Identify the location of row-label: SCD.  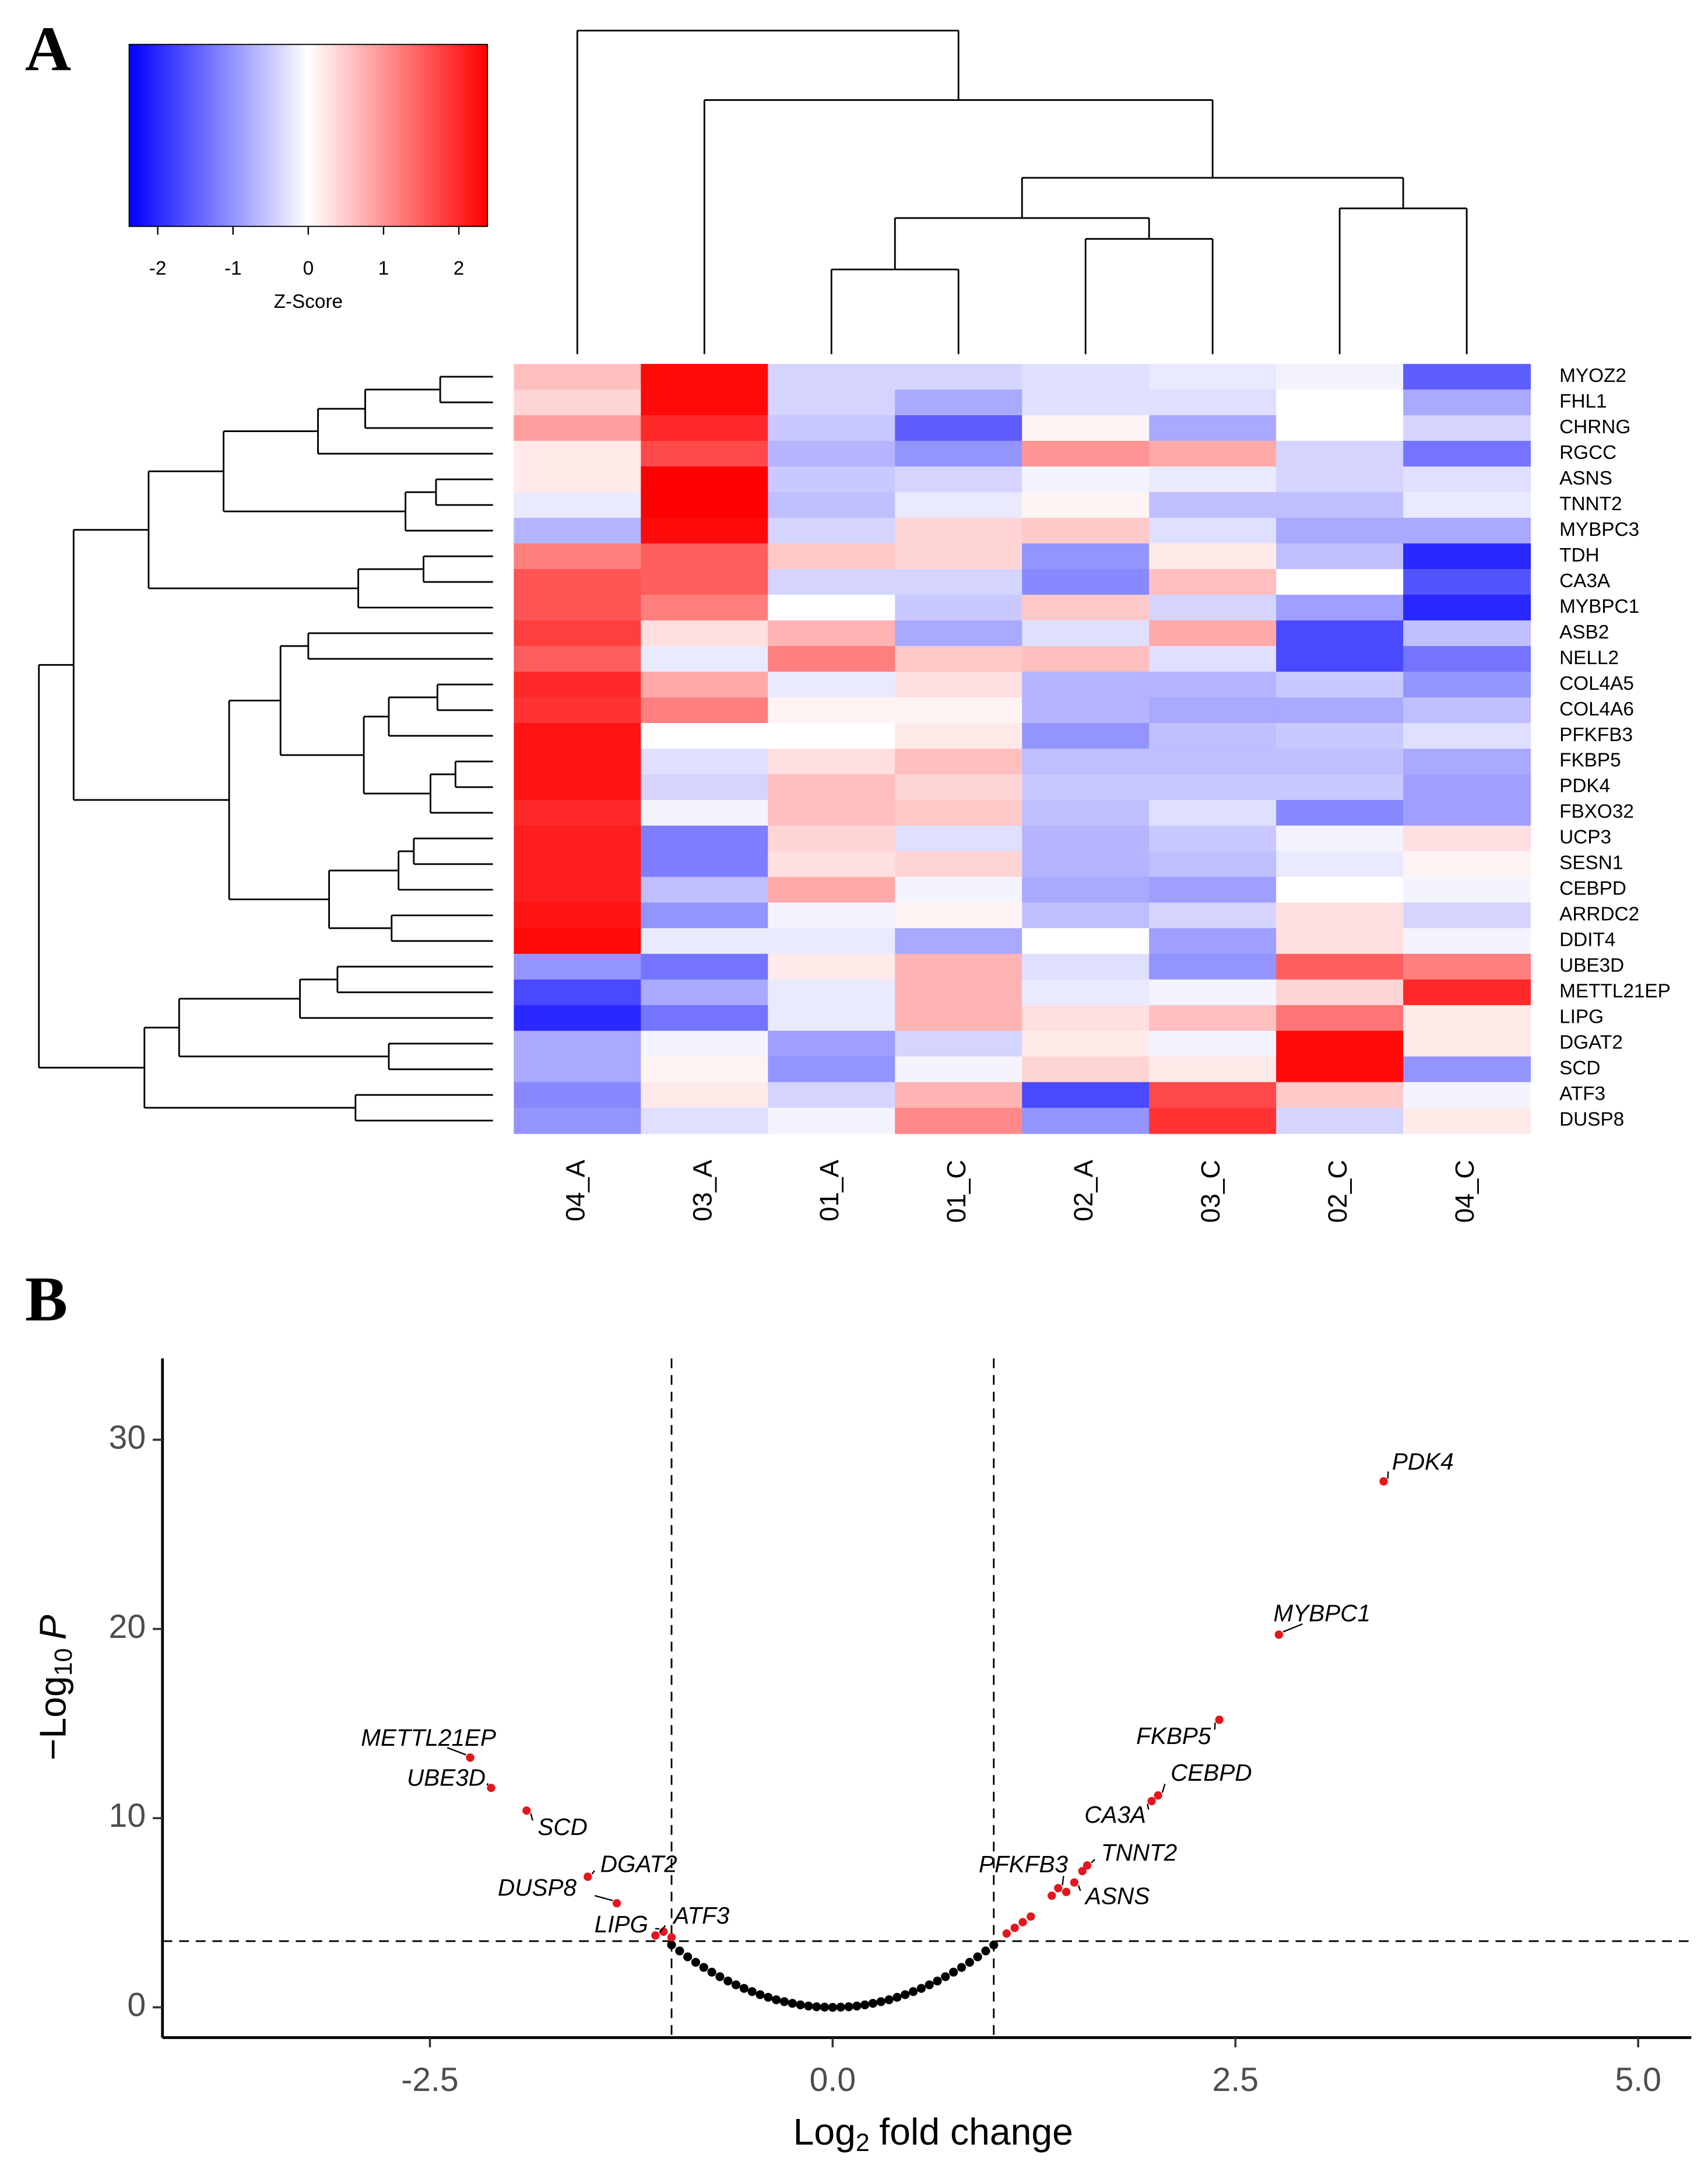
(1579, 1068).